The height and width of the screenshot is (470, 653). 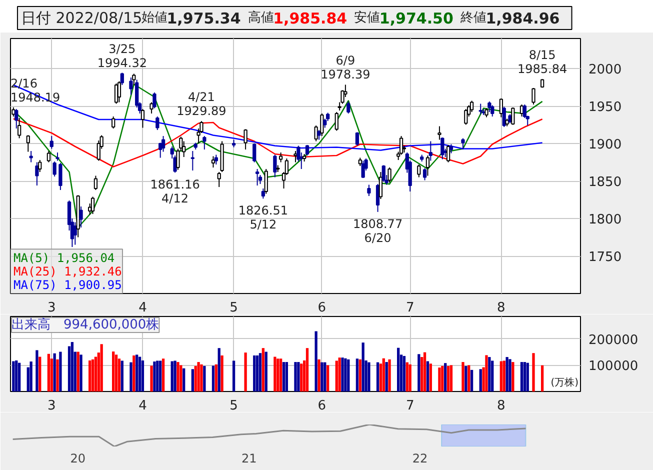 What do you see at coordinates (322, 308) in the screenshot?
I see `x-tick-label: 6` at bounding box center [322, 308].